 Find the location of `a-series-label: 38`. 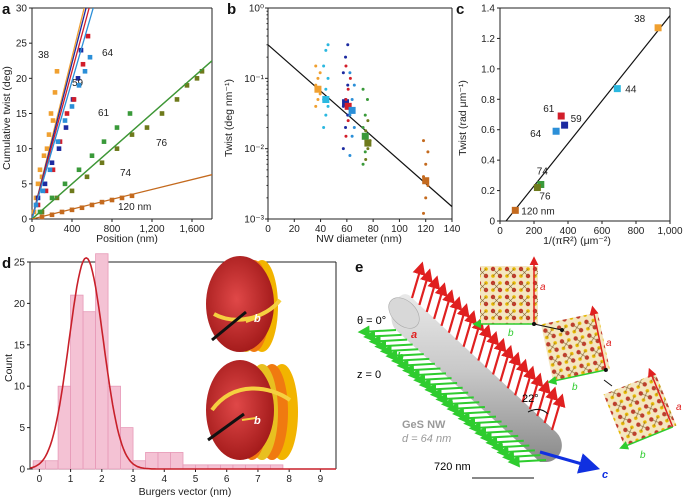

a-series-label: 38 is located at coordinates (44, 55).